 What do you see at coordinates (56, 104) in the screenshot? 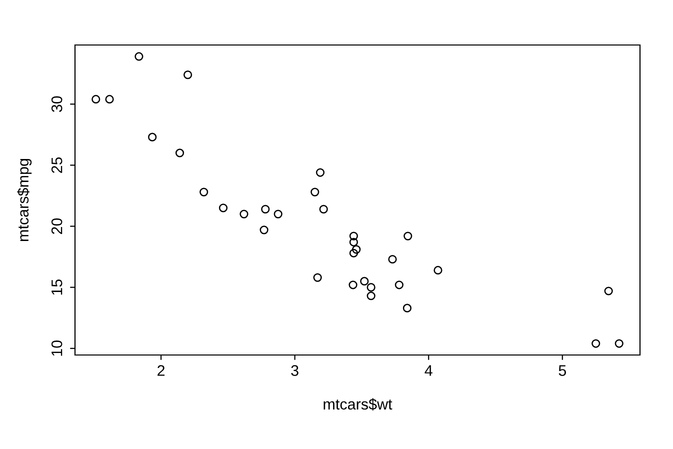
I see `y-tick-label: 30` at bounding box center [56, 104].